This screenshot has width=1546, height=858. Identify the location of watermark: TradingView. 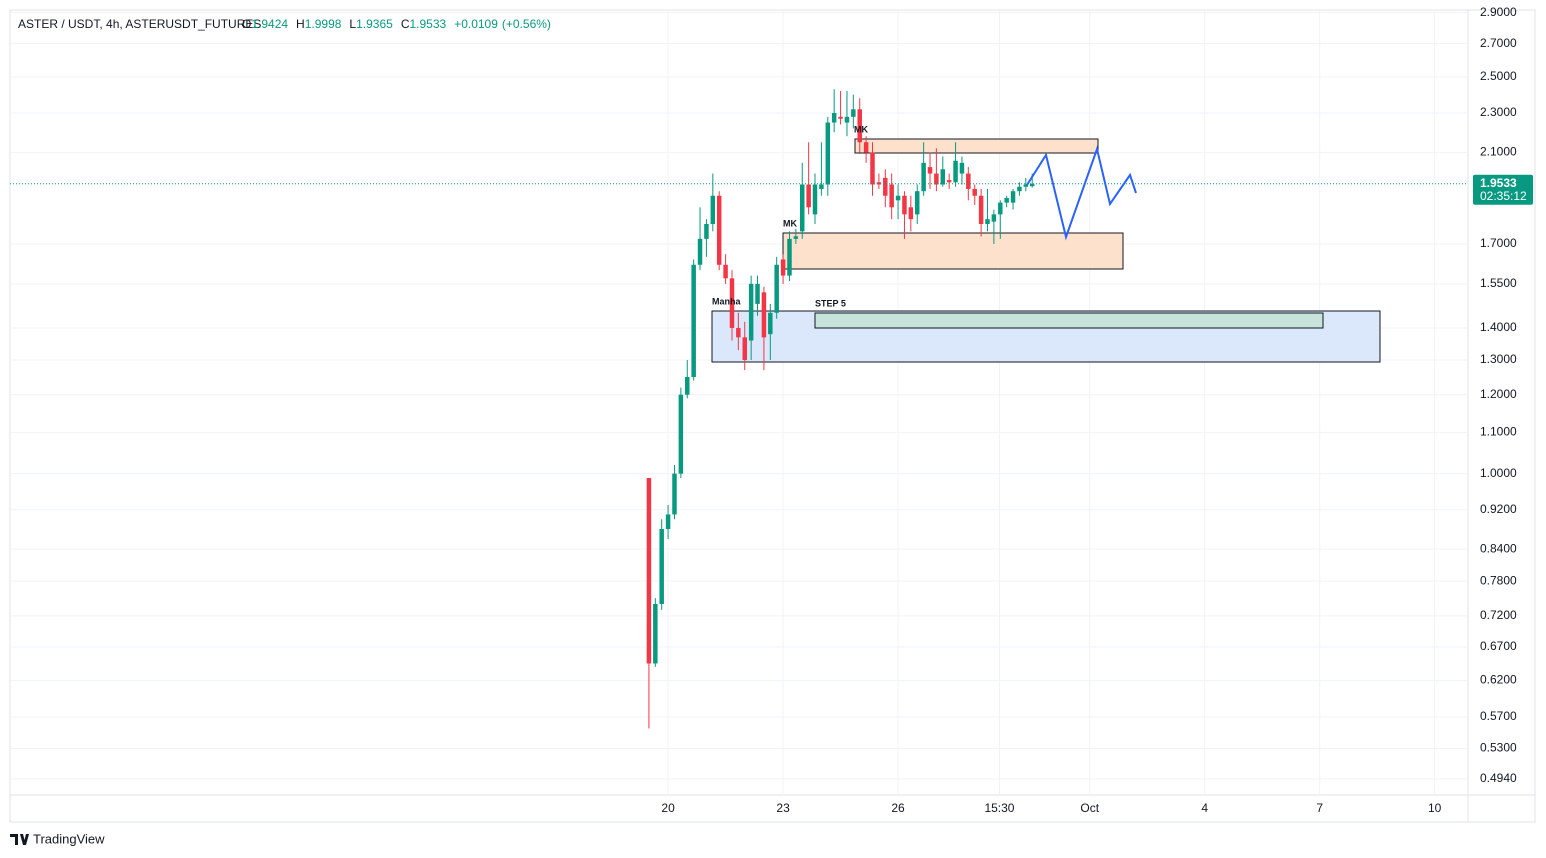
(57, 838).